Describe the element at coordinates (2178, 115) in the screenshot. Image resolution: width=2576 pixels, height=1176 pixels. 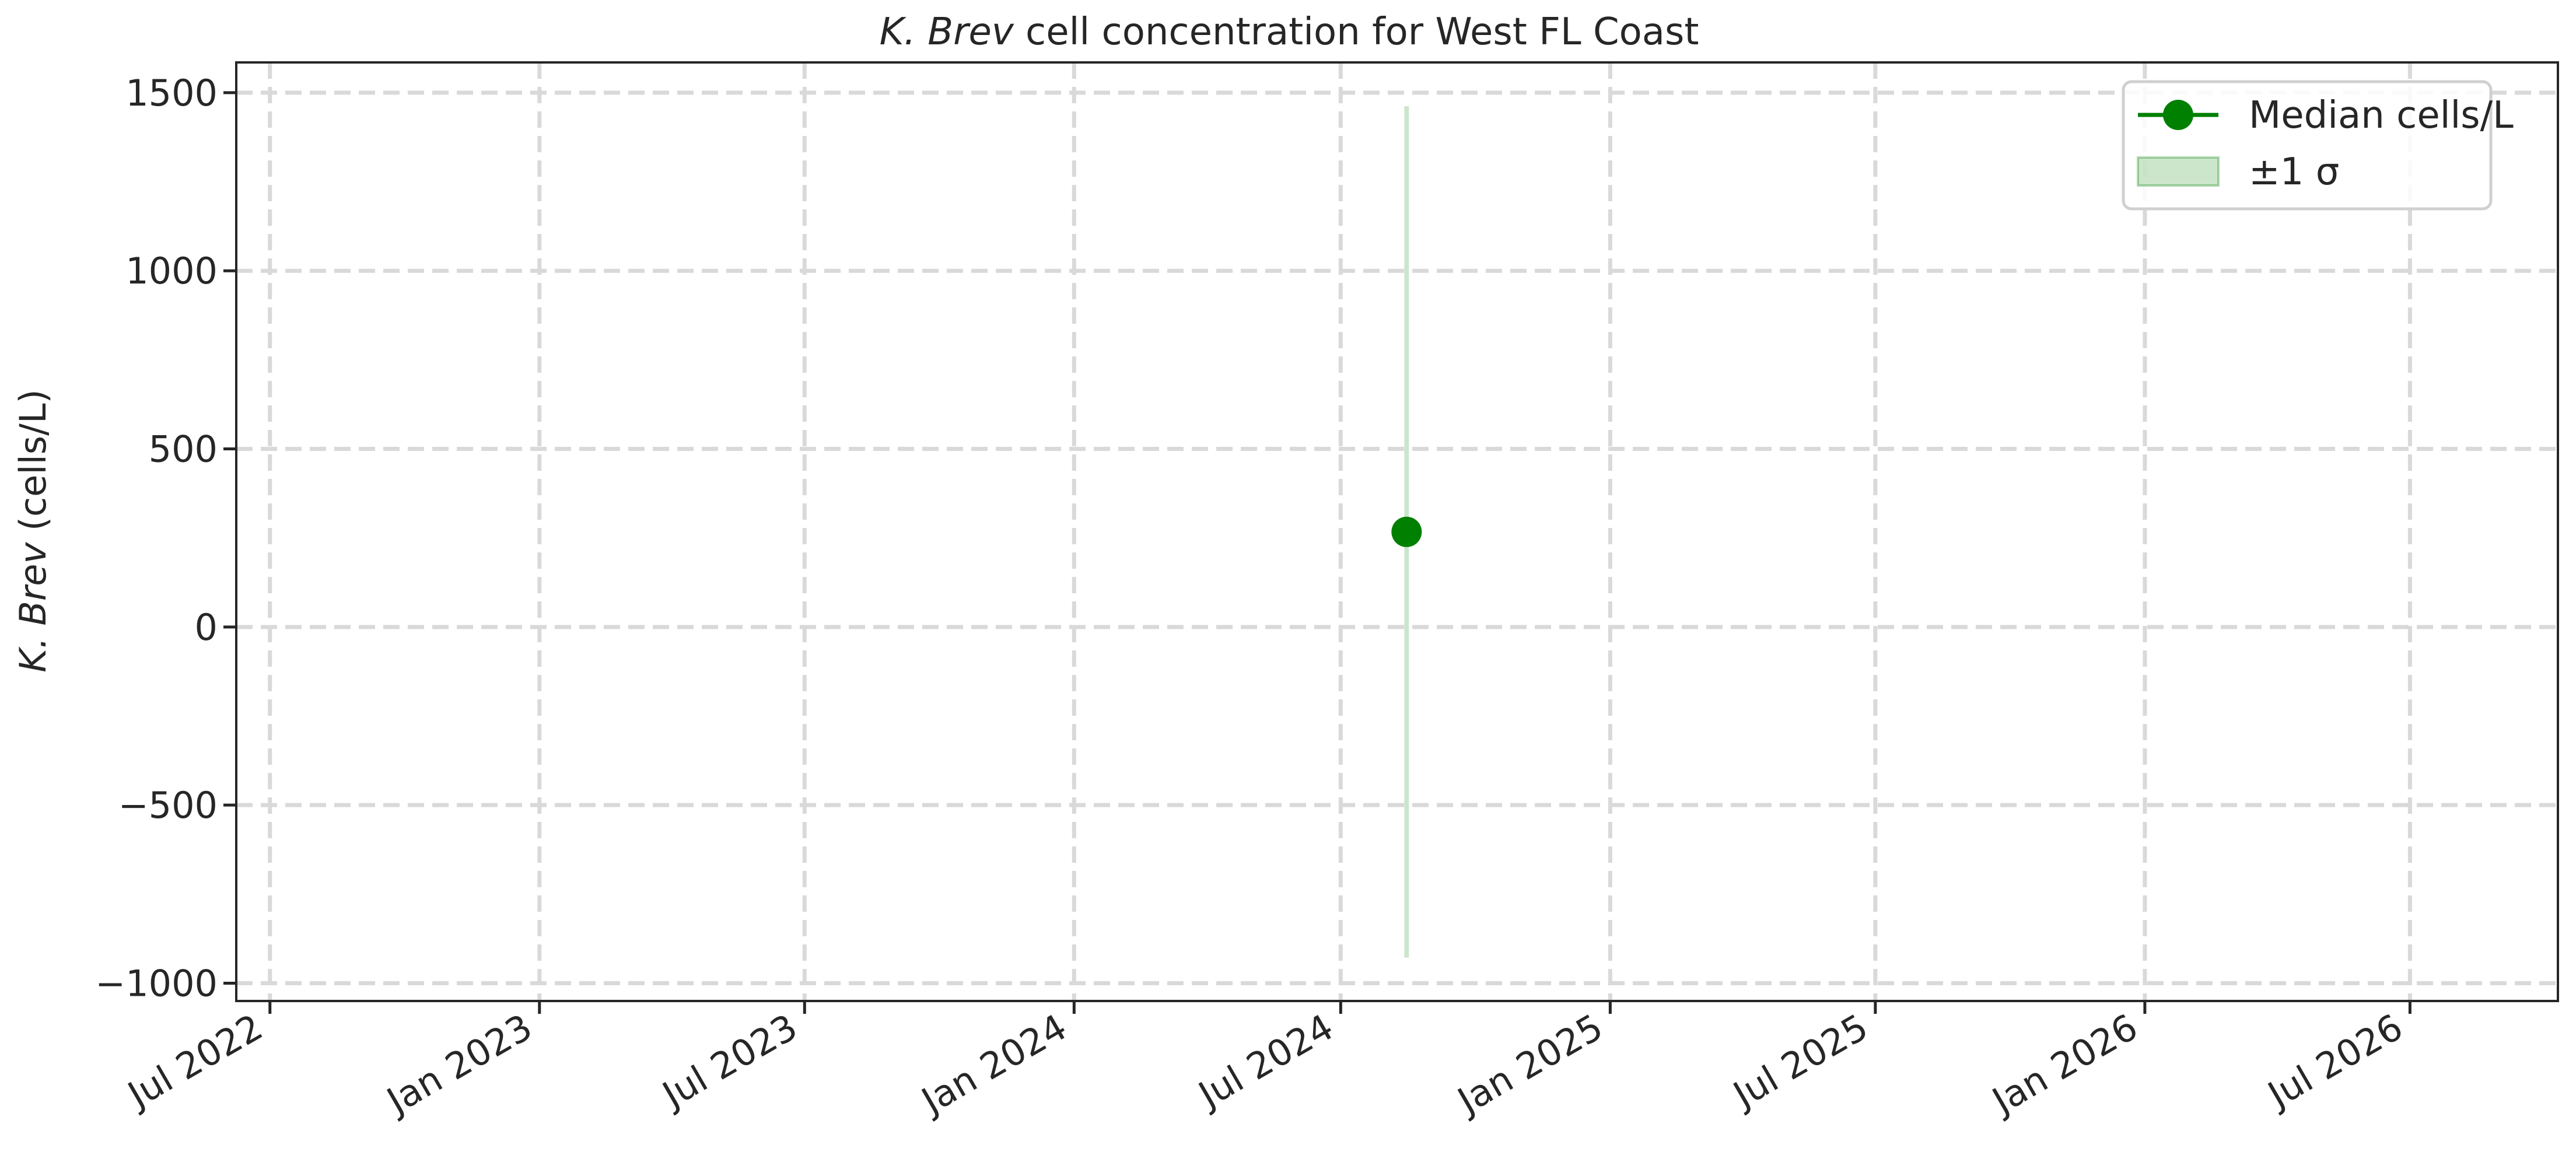
I see `legend-median-marker-icon` at that location.